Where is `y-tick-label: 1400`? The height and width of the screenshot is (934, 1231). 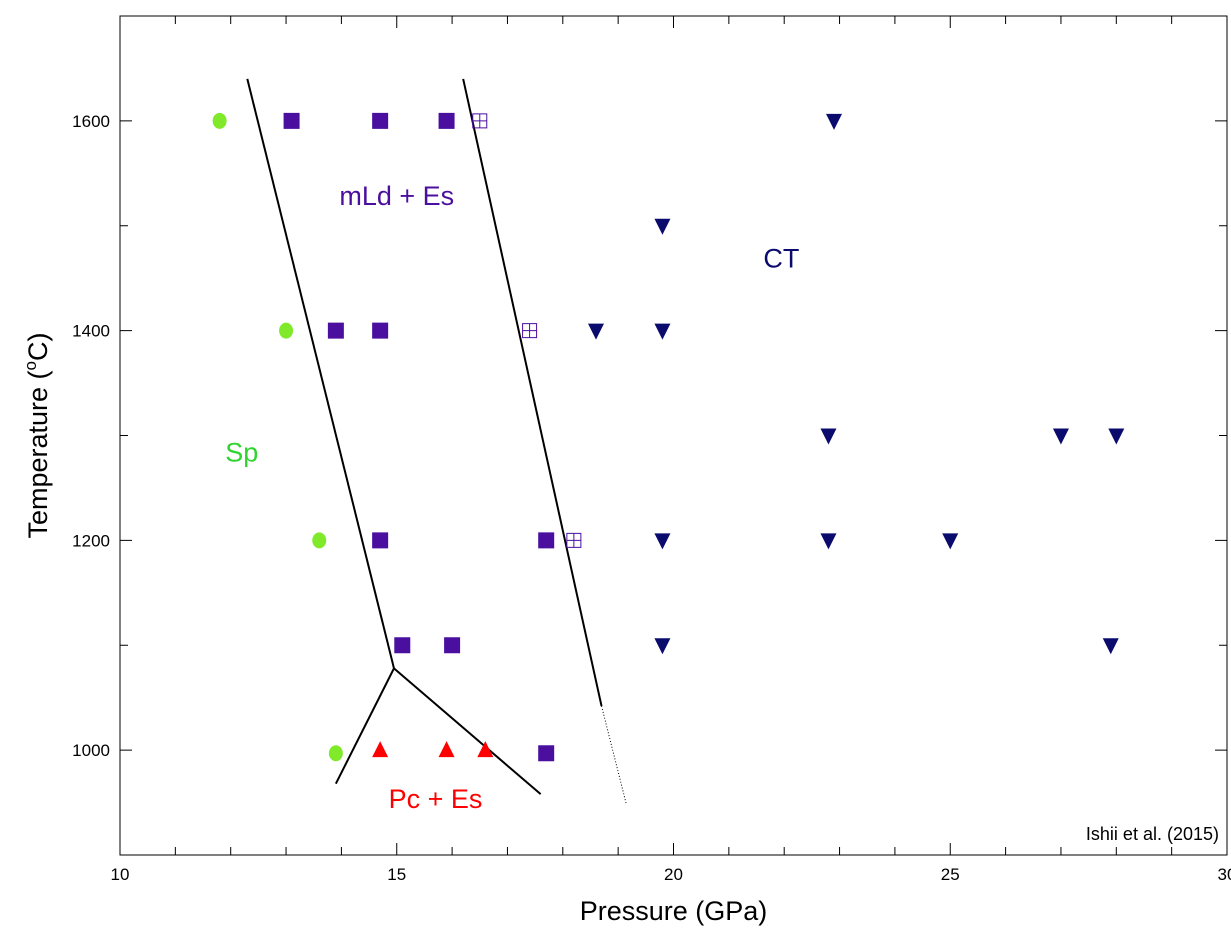
y-tick-label: 1400 is located at coordinates (91, 331).